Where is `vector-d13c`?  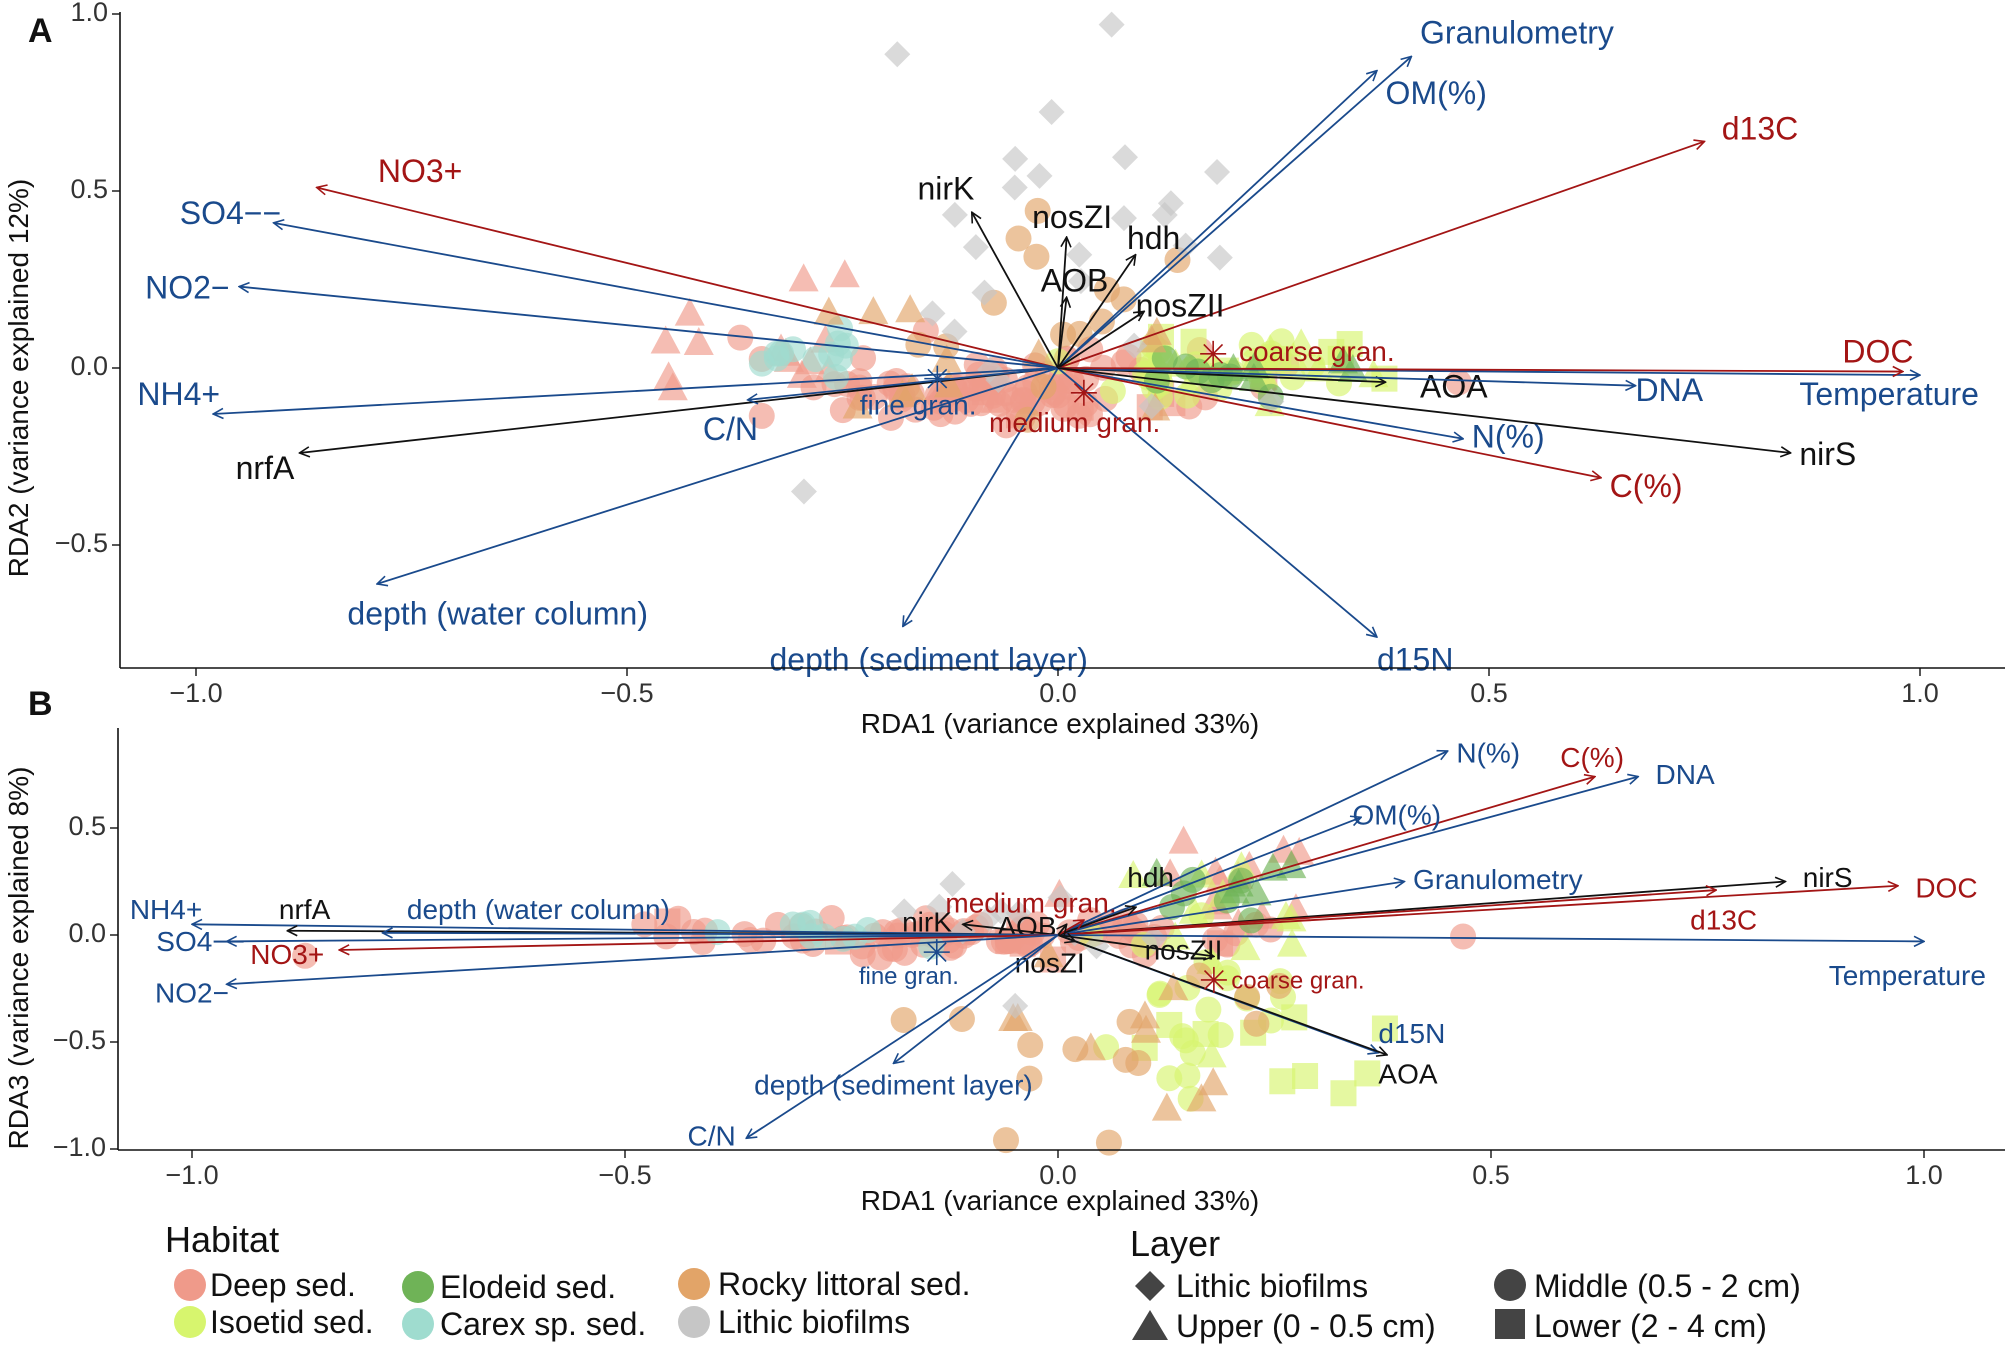
vector-d13c is located at coordinates (1386, 913).